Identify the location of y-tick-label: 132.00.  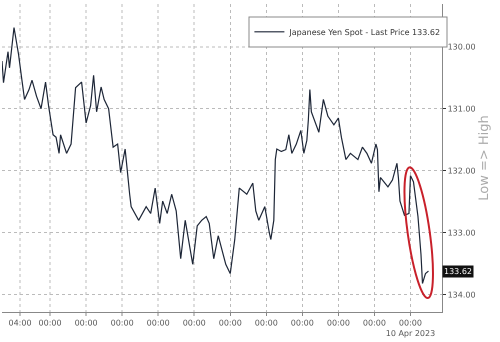
(462, 171).